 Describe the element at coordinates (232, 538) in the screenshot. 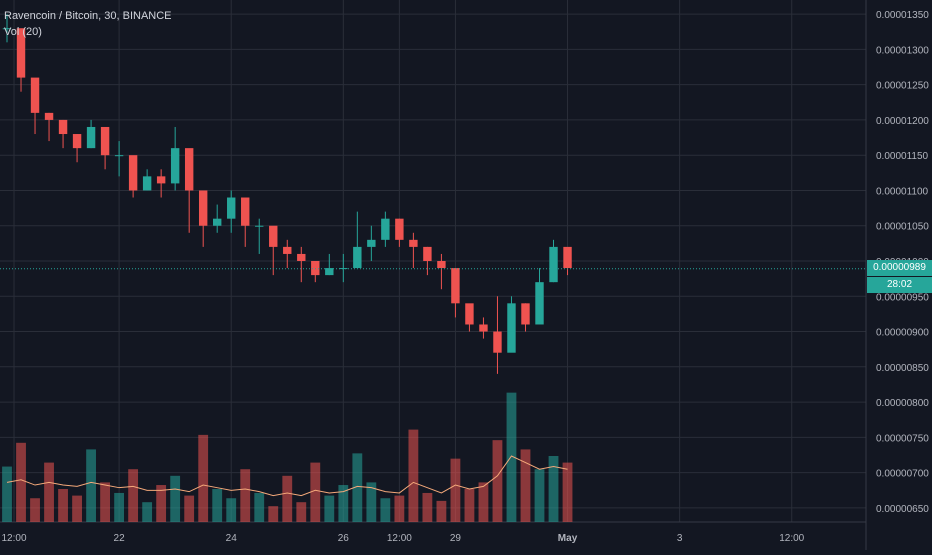

I see `x-tick-label: 24` at that location.